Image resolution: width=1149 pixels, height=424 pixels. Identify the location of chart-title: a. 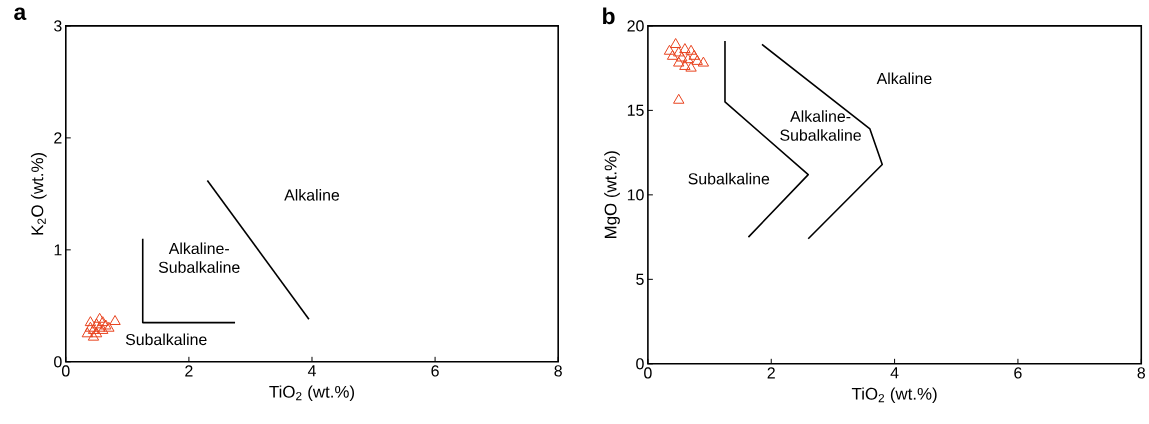
(20, 14).